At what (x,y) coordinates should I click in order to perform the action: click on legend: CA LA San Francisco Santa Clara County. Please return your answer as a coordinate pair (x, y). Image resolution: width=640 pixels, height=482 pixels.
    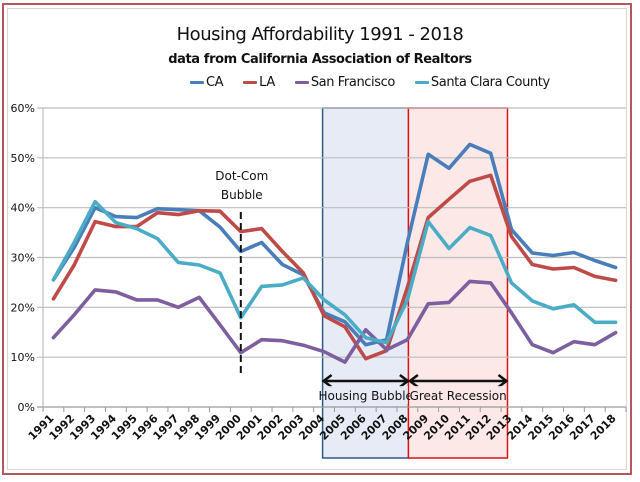
    Looking at the image, I should click on (370, 82).